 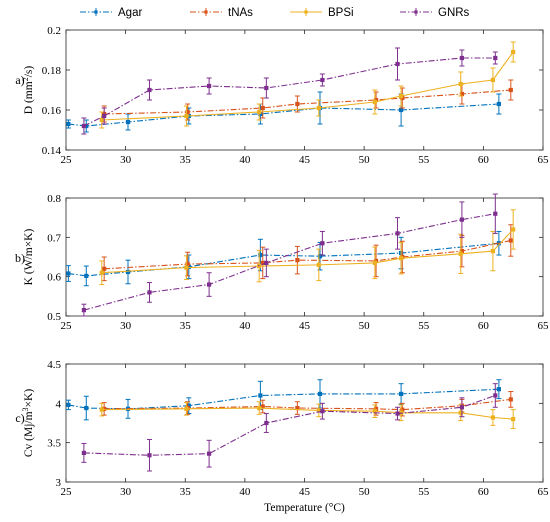 What do you see at coordinates (19, 418) in the screenshot?
I see `panel-tag: c)` at bounding box center [19, 418].